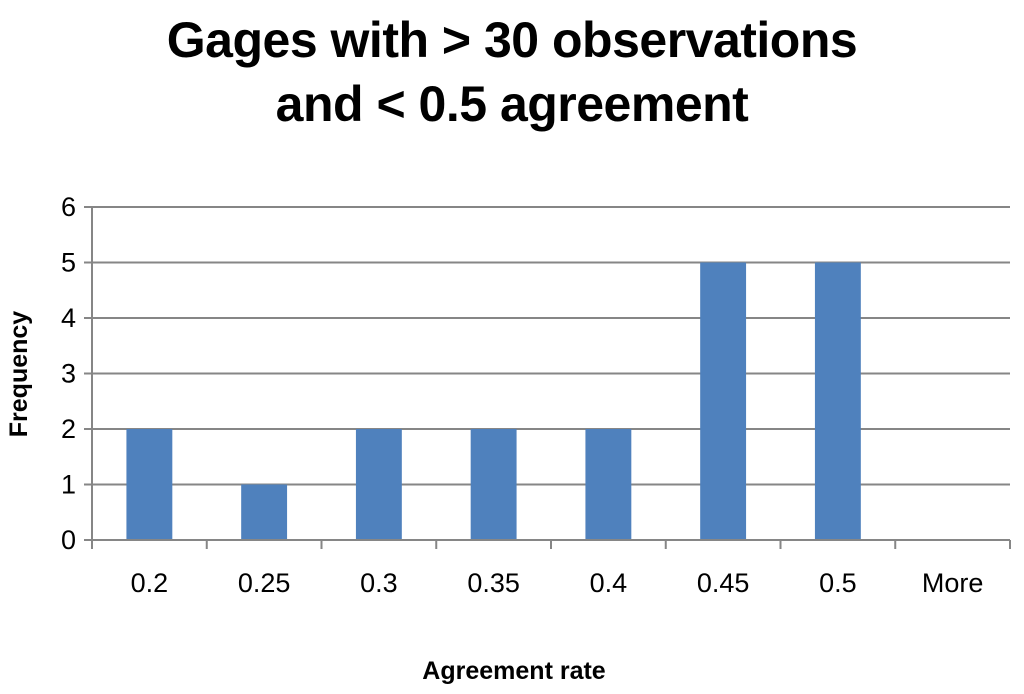 This screenshot has height=694, width=1024. I want to click on y-tick-label: 5, so click(68, 263).